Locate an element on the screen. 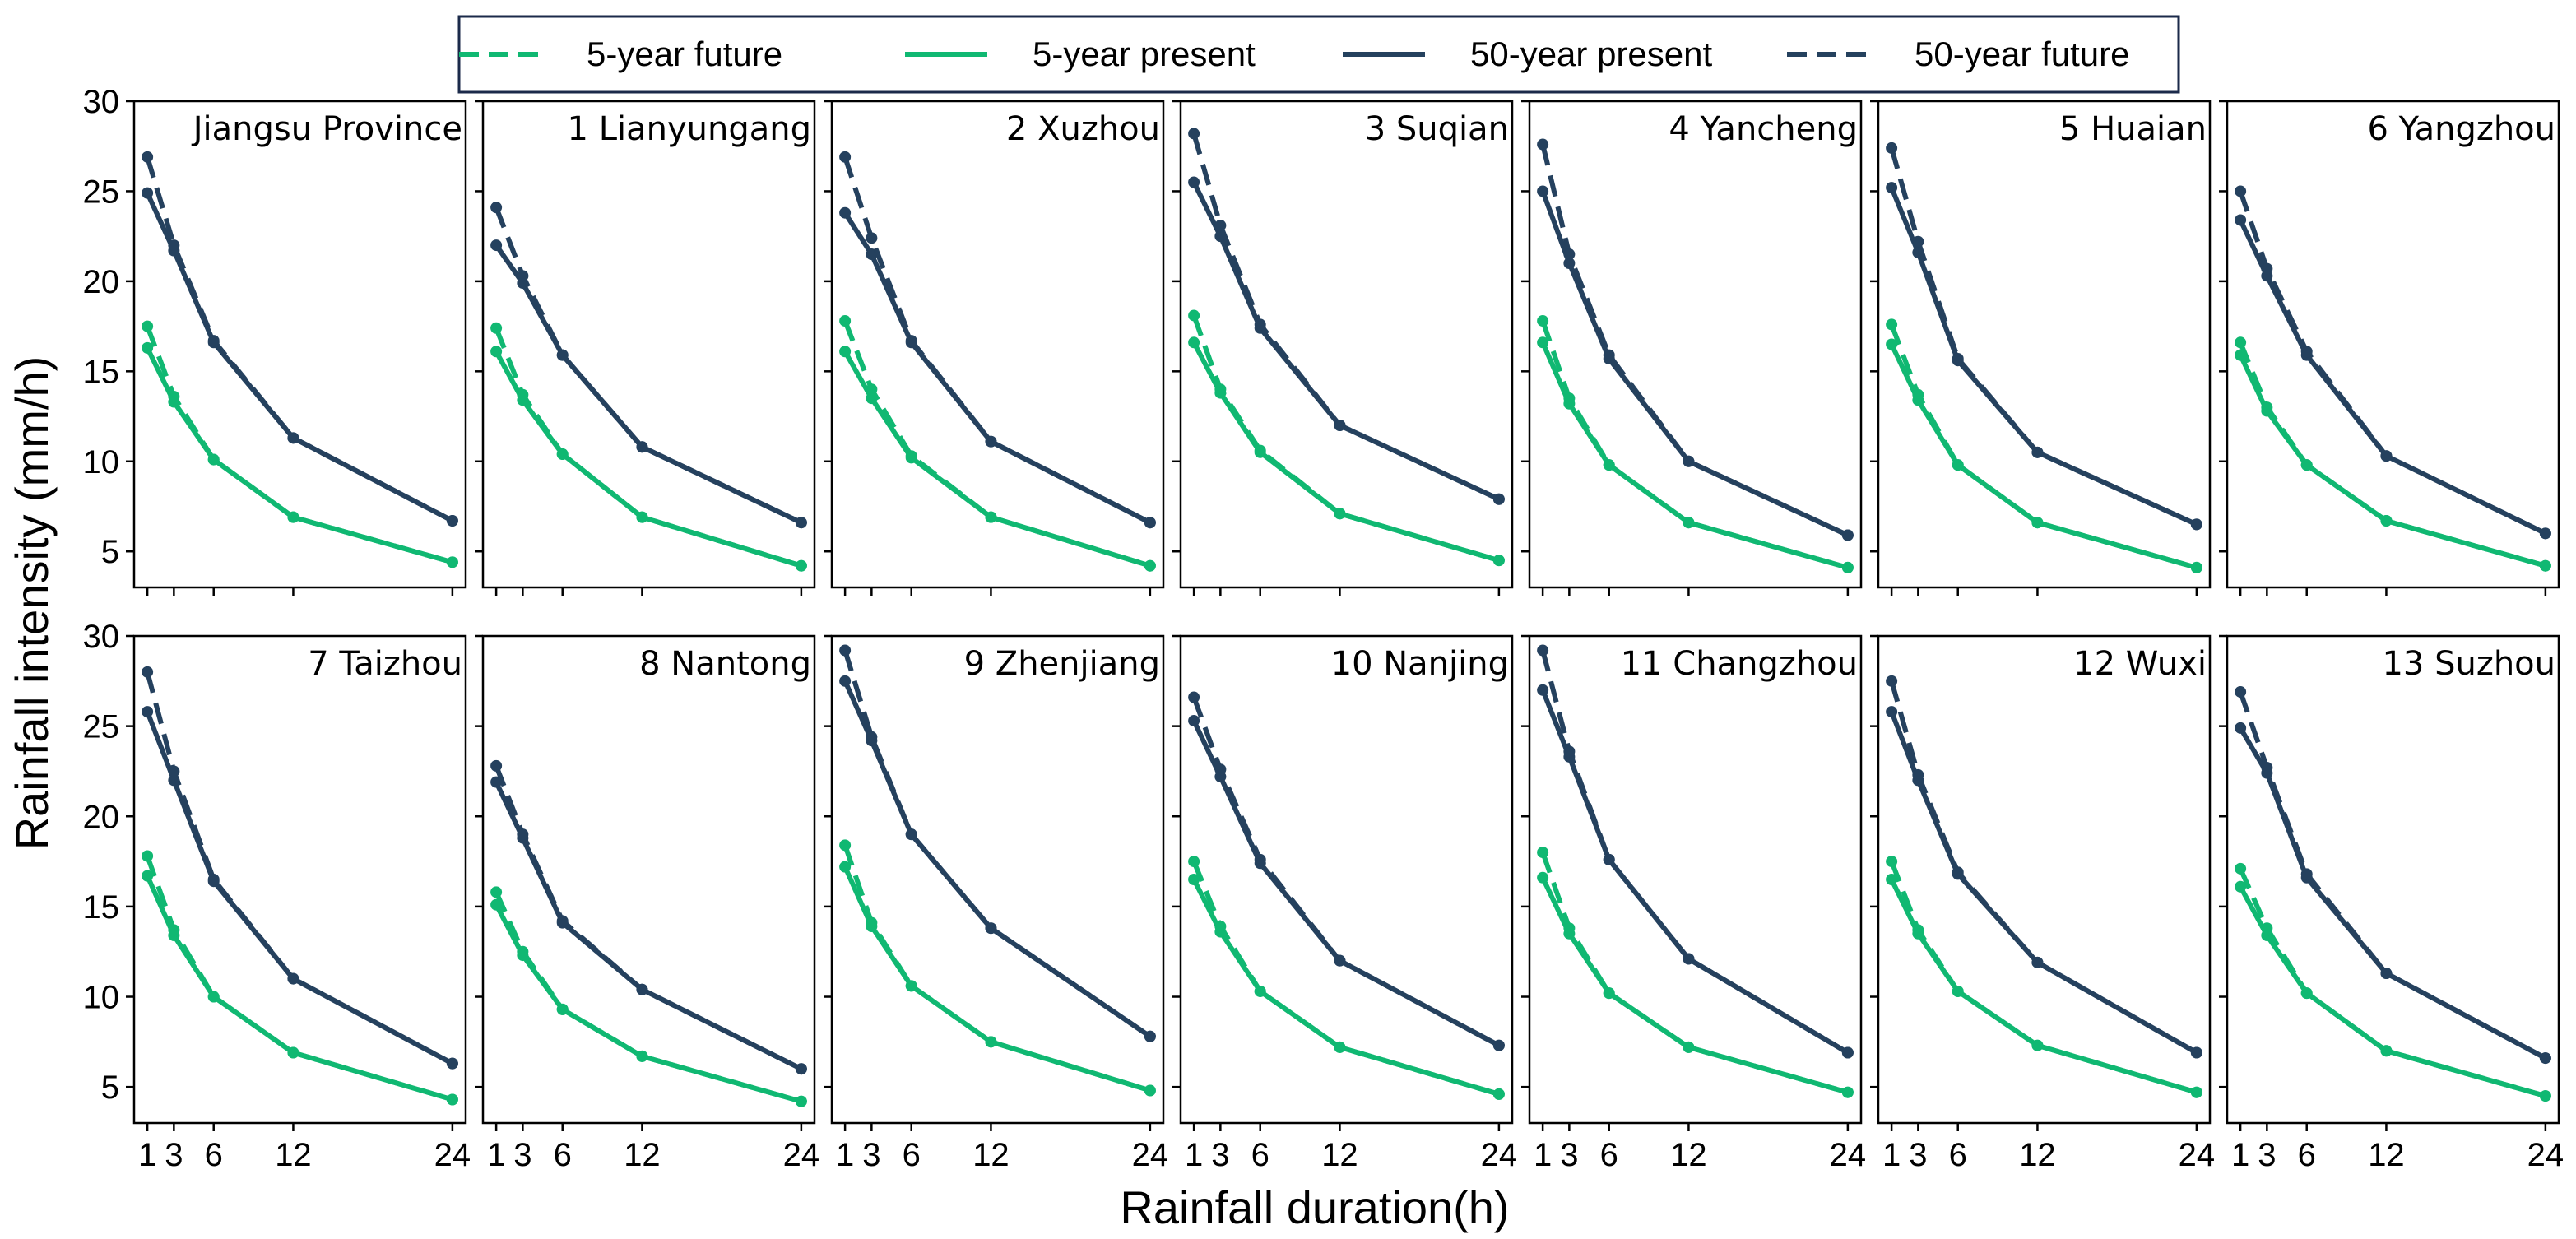  panel: 1 3 6 12 24 11 Changzhou is located at coordinates (1693, 904).